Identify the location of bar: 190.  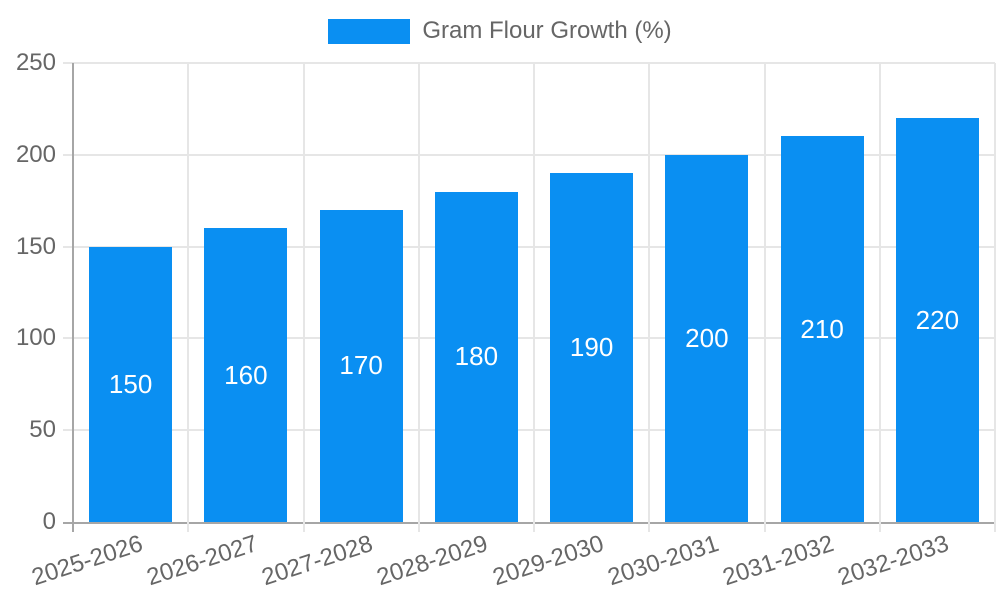
(592, 347).